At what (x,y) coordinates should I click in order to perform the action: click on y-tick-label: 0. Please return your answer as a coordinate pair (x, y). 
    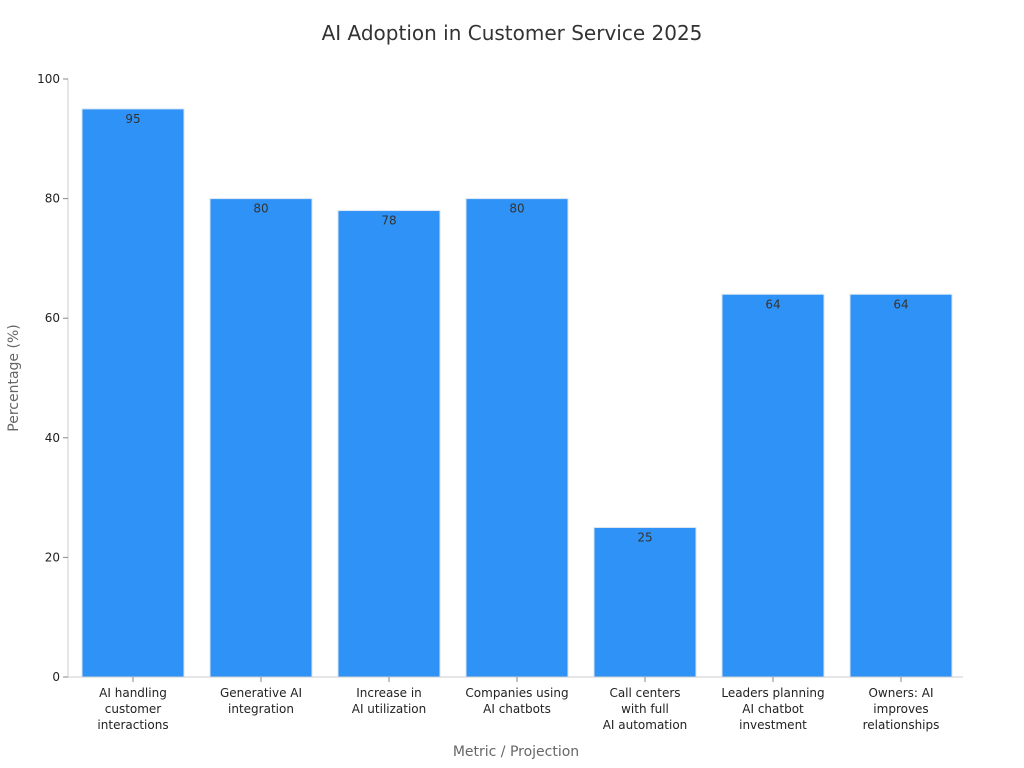
    Looking at the image, I should click on (56, 677).